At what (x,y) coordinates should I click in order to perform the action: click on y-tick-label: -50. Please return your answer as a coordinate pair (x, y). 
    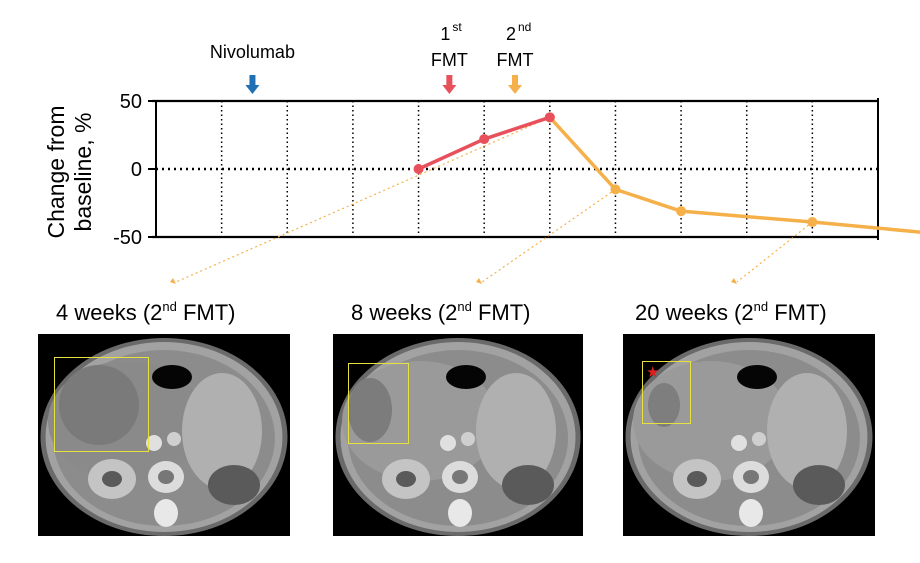
    Looking at the image, I should click on (127, 238).